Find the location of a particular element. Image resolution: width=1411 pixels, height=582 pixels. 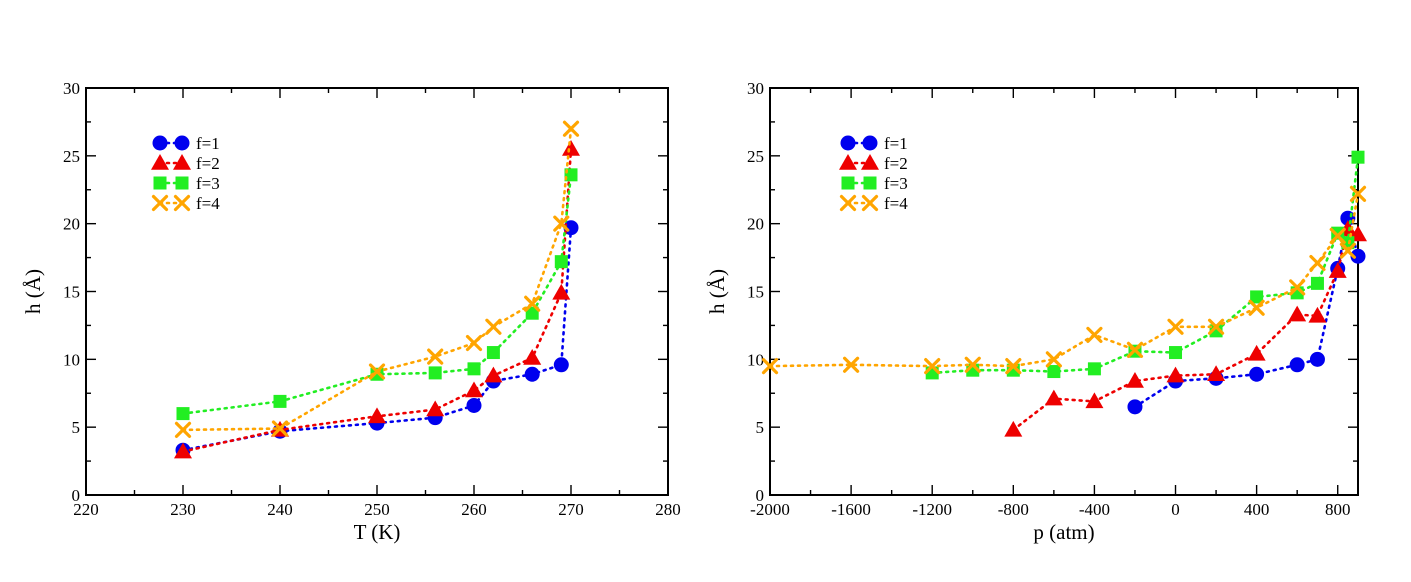

y-tick-label: 25 is located at coordinates (755, 156).